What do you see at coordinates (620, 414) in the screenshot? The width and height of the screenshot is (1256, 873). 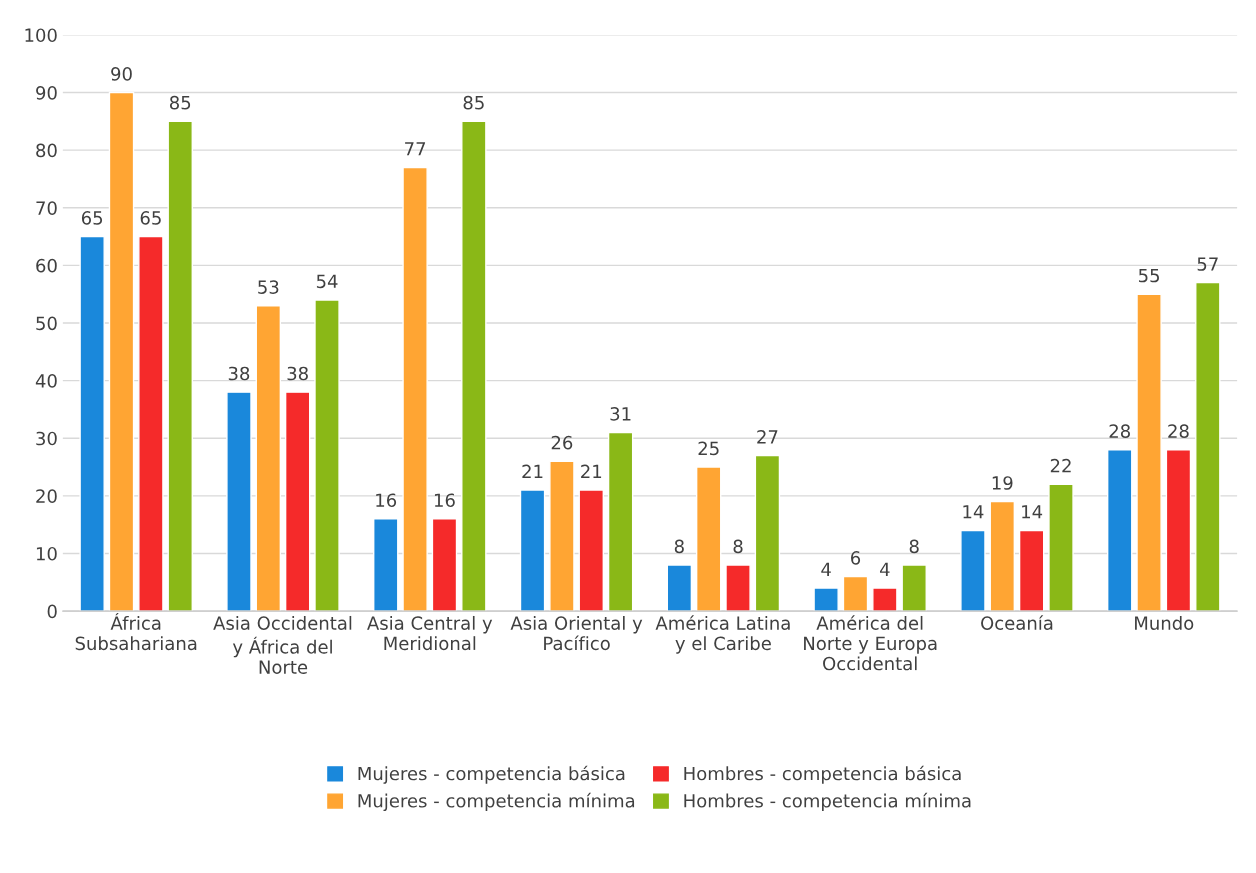 I see `data-label: 31` at bounding box center [620, 414].